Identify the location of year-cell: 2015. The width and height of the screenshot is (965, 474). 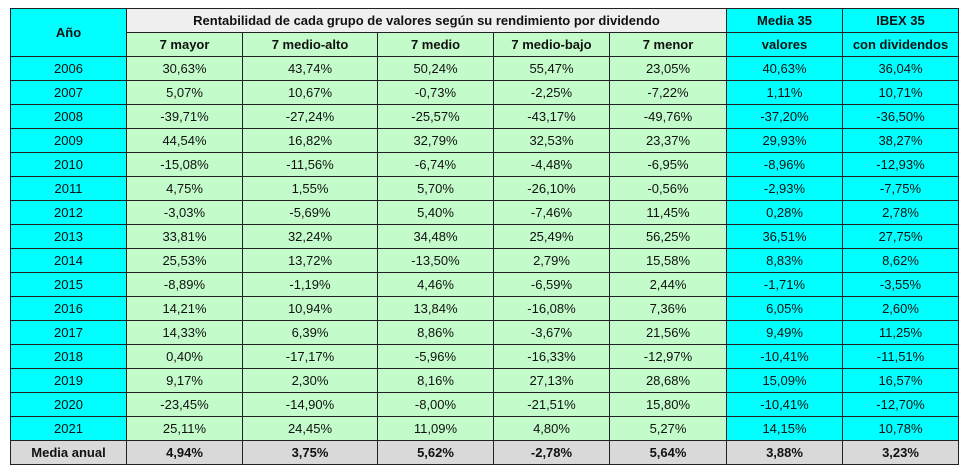
(68, 284).